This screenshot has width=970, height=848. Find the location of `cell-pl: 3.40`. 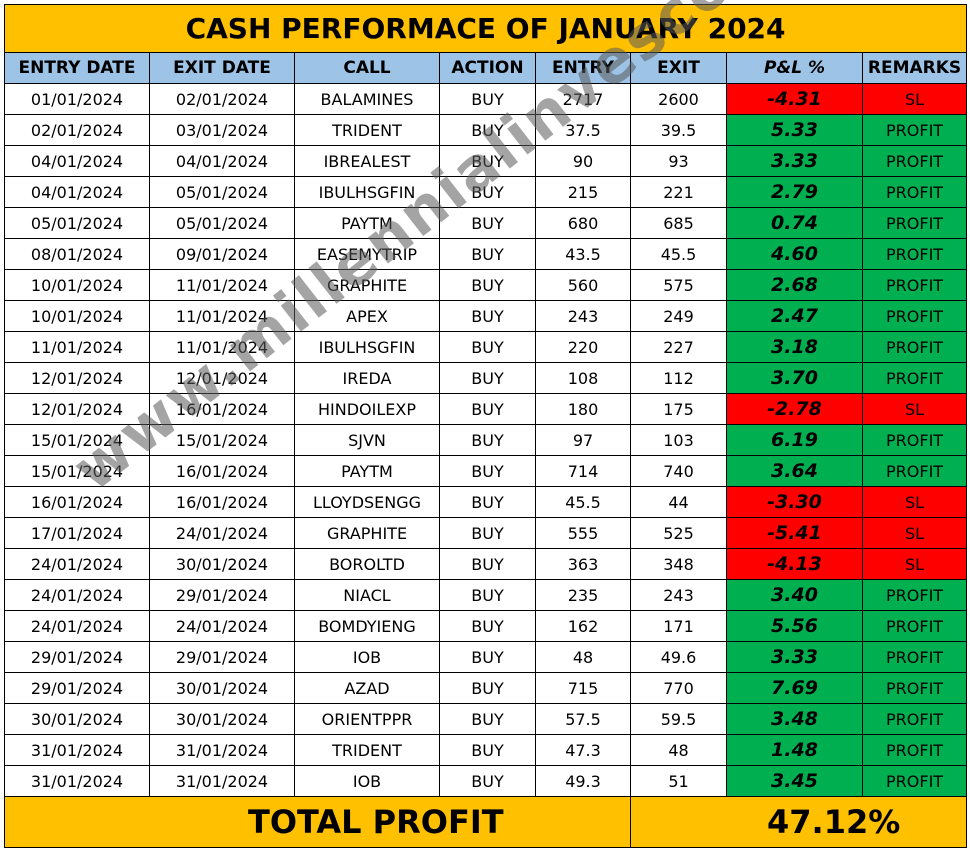

cell-pl: 3.40 is located at coordinates (794, 595).